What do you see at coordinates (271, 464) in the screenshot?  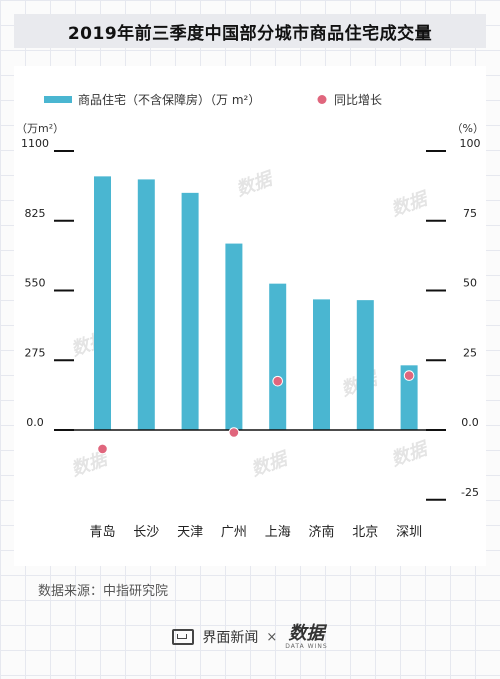 I see `watermark-5: 数据` at bounding box center [271, 464].